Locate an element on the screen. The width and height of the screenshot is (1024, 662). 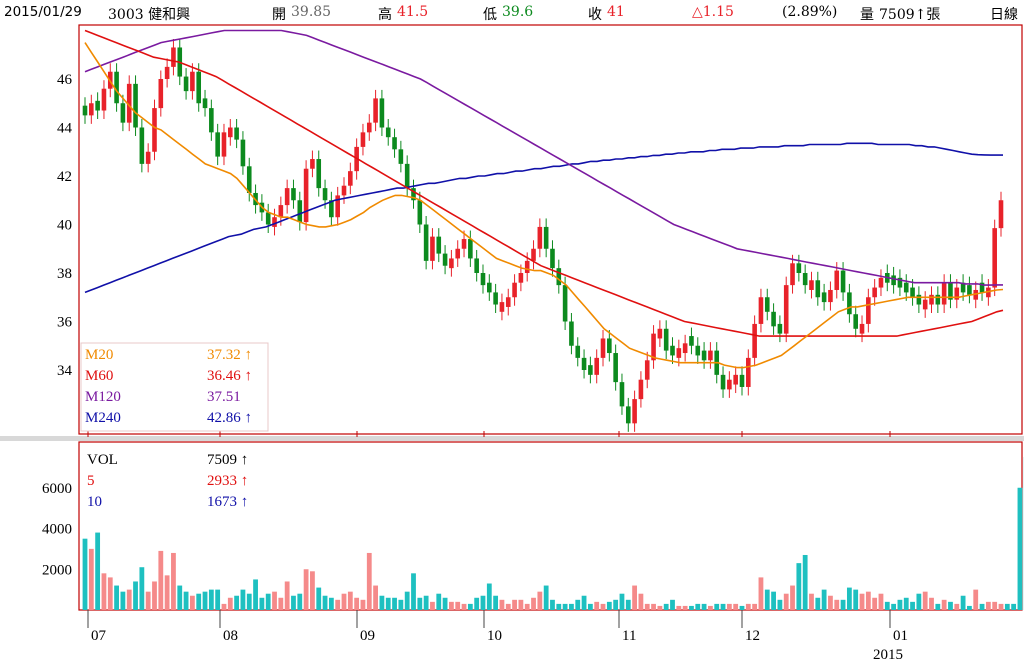
volume-legend-value: 2933 ↑ is located at coordinates (227, 481).